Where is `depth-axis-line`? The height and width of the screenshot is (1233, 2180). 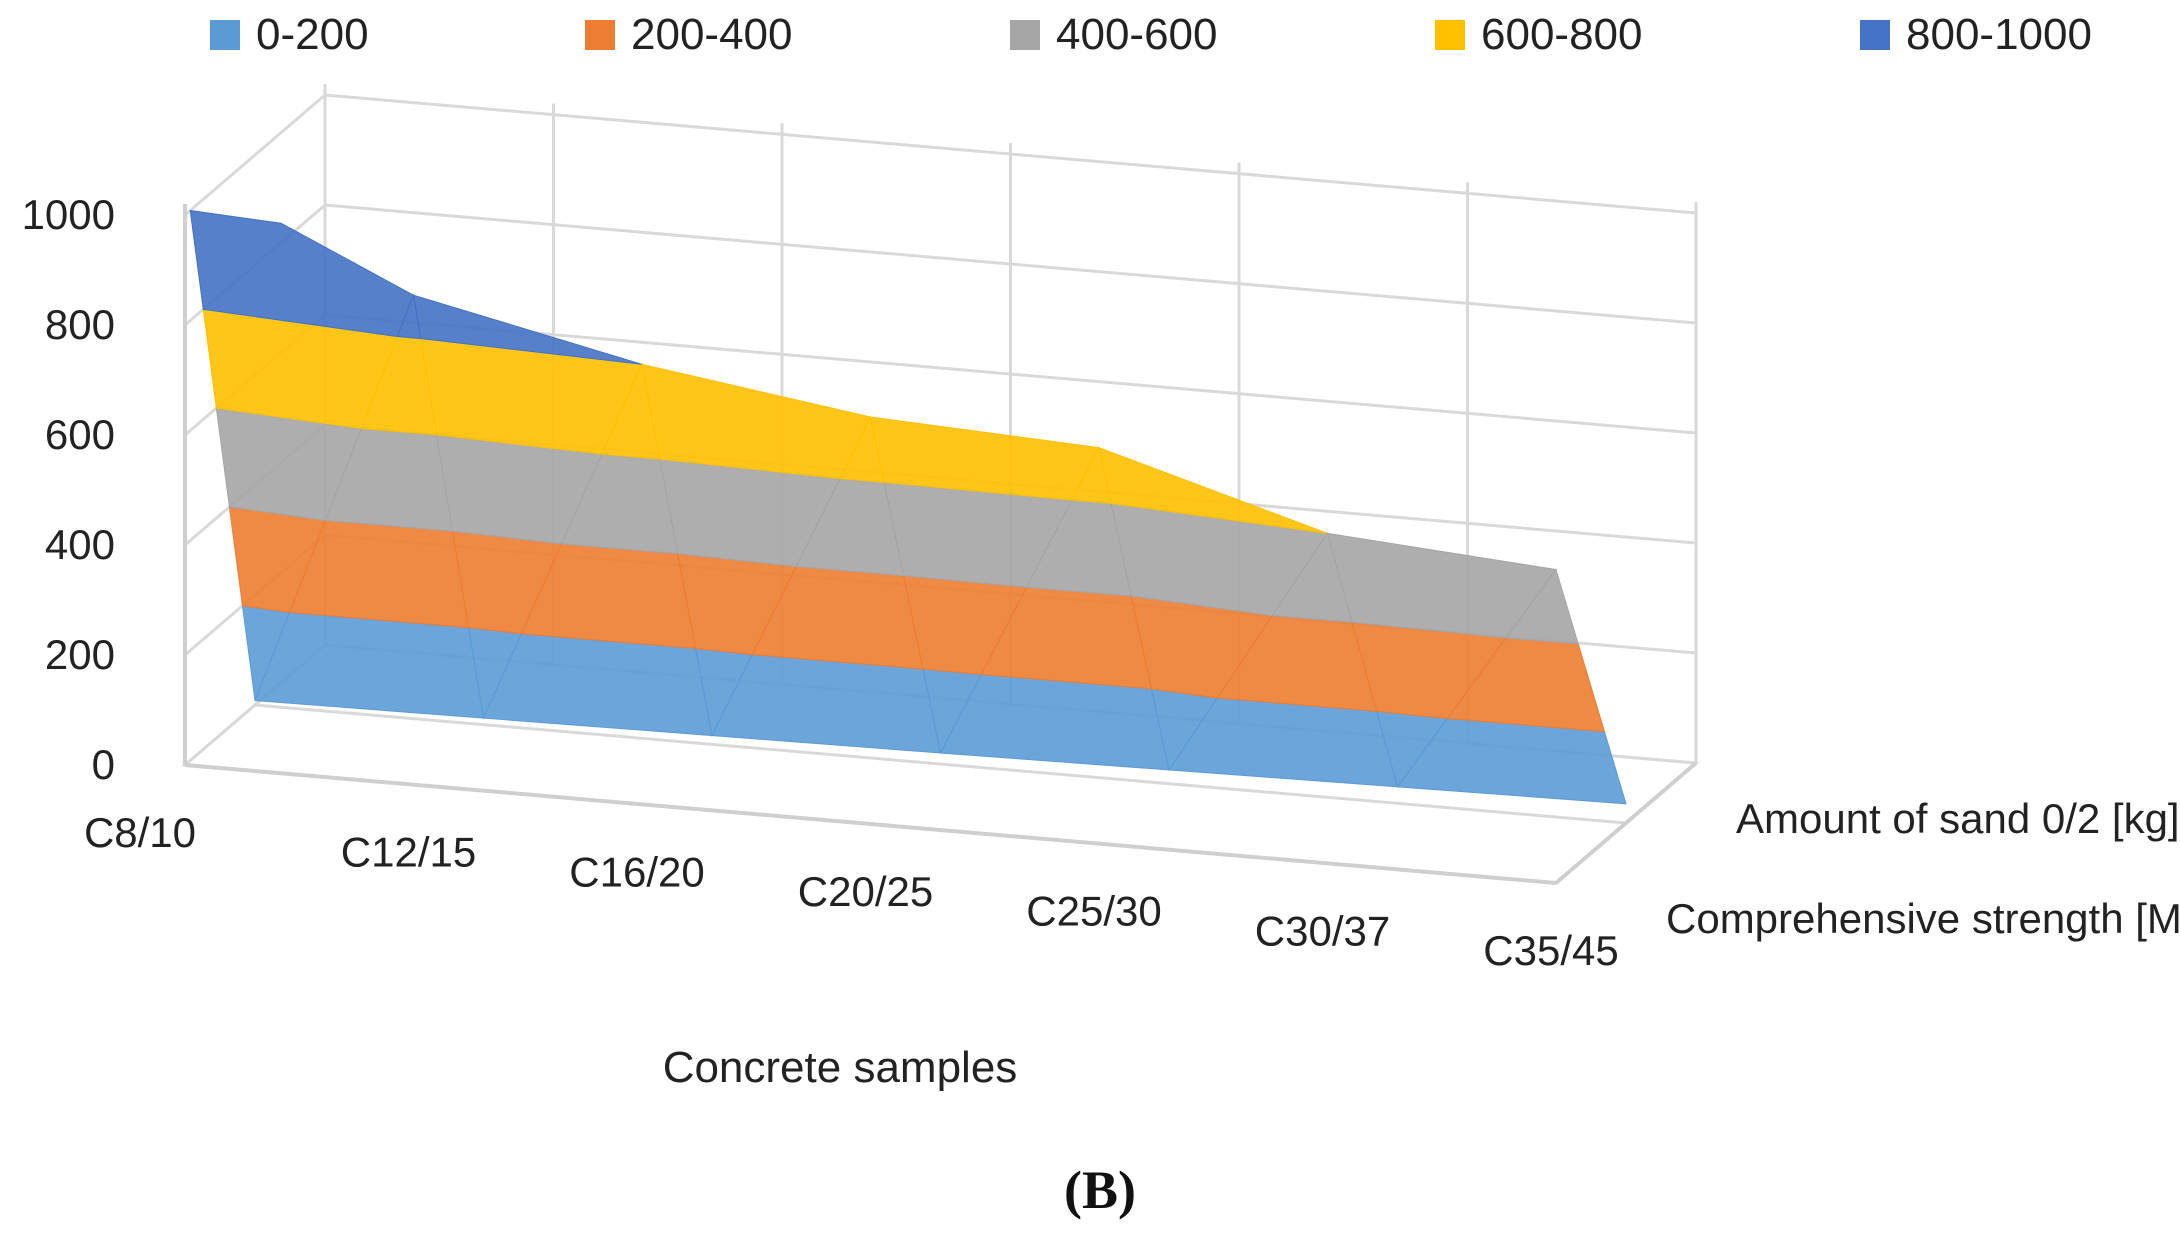 depth-axis-line is located at coordinates (1626, 823).